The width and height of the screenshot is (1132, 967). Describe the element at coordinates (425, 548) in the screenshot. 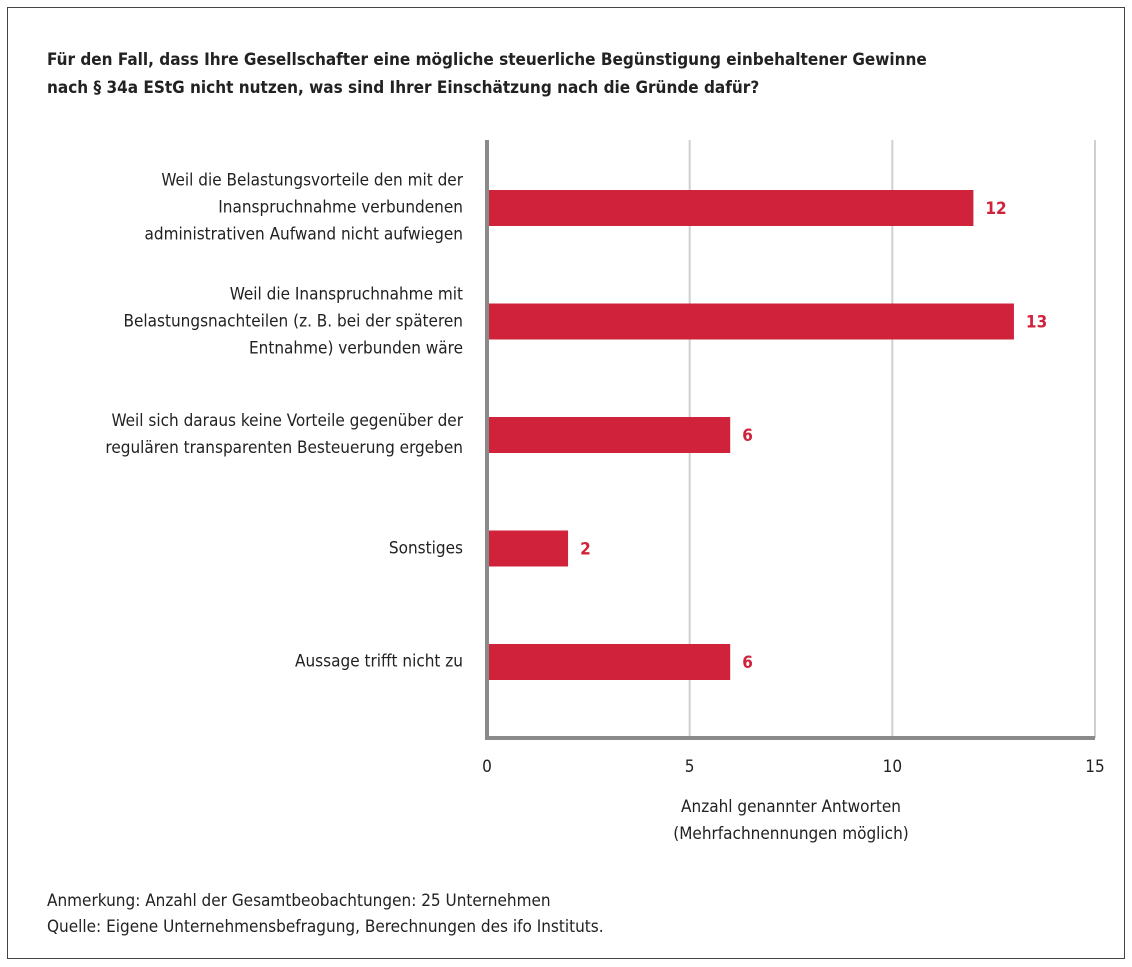

I see `category-label: Sonstiges` at that location.